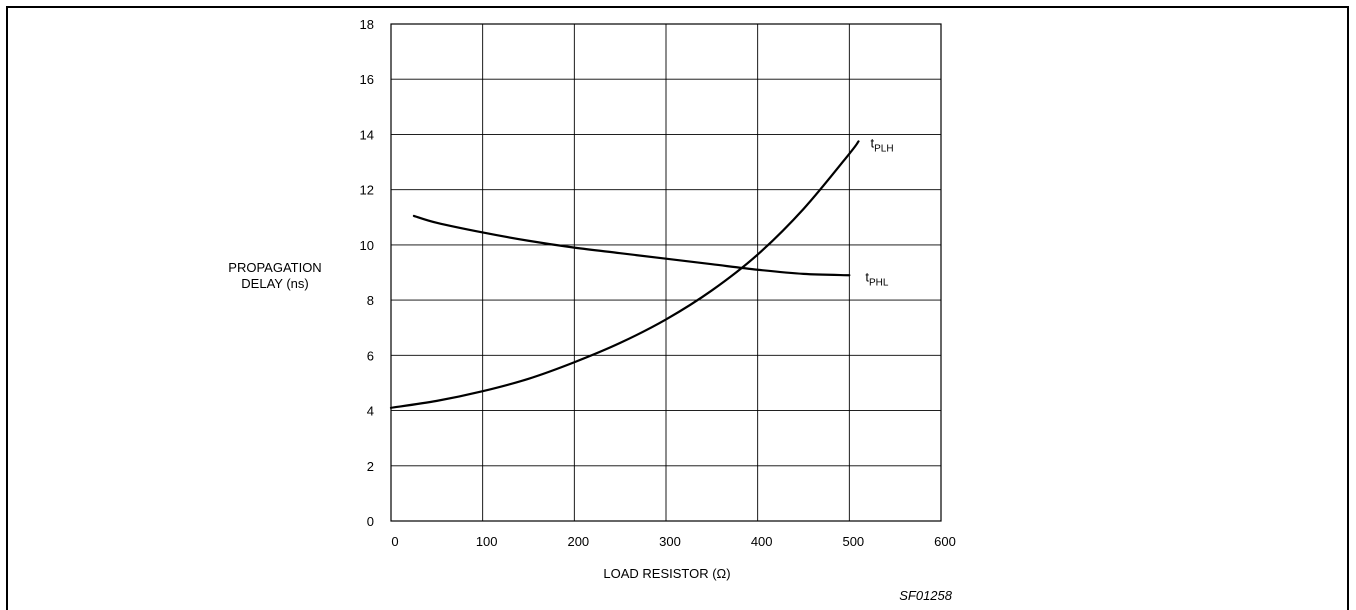 This screenshot has height=610, width=1356. Describe the element at coordinates (370, 521) in the screenshot. I see `y-tick-label: 0` at that location.